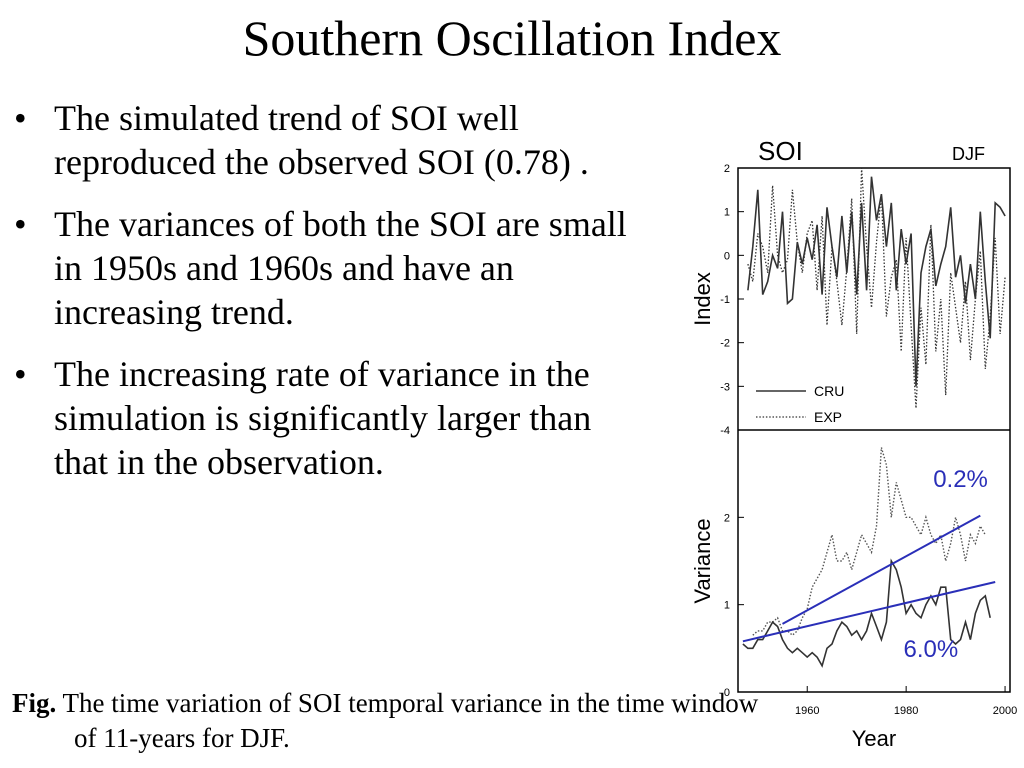 This screenshot has width=1024, height=768. I want to click on y-axis-label: Variance, so click(702, 560).